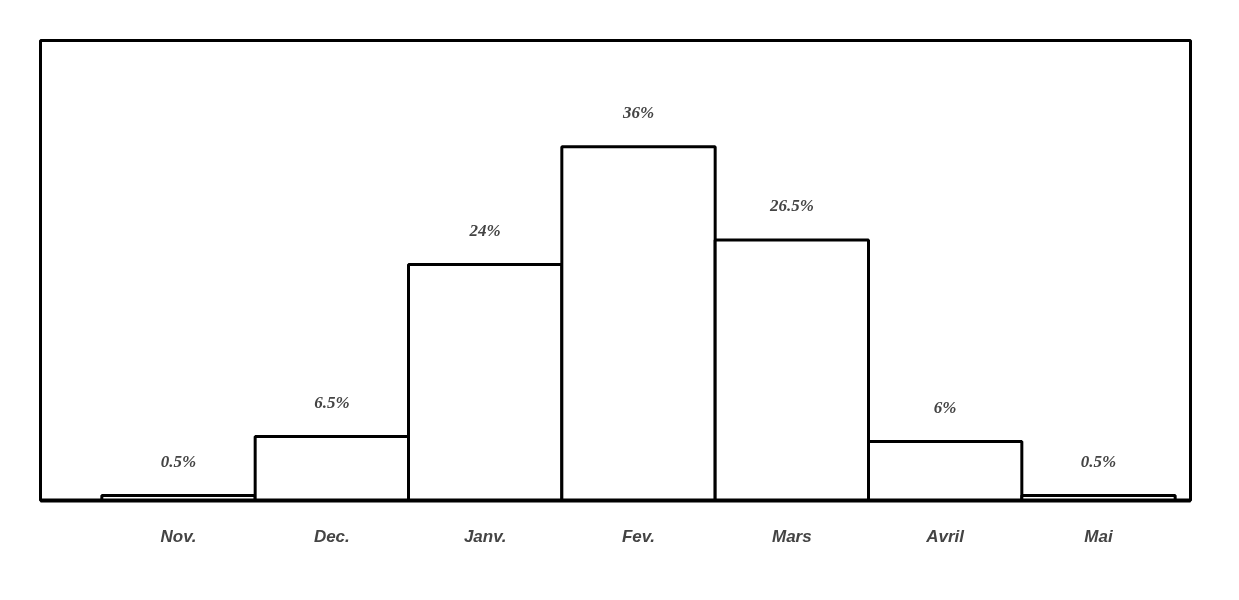 This screenshot has height=600, width=1239. I want to click on data-label: 6.5%, so click(332, 402).